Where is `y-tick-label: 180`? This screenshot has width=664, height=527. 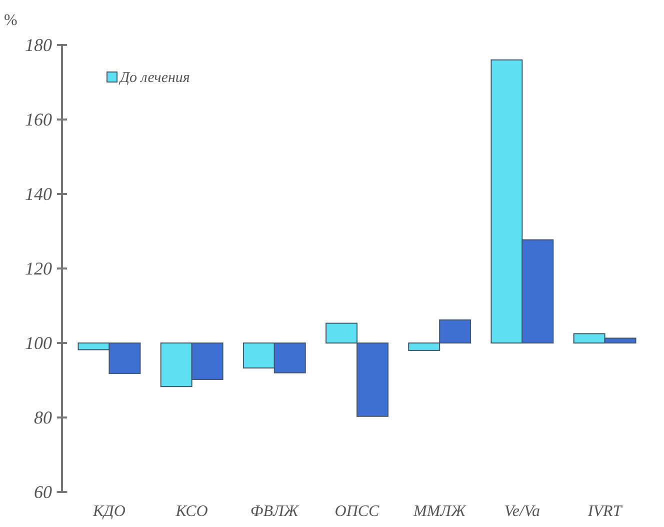
y-tick-label: 180 is located at coordinates (38, 44).